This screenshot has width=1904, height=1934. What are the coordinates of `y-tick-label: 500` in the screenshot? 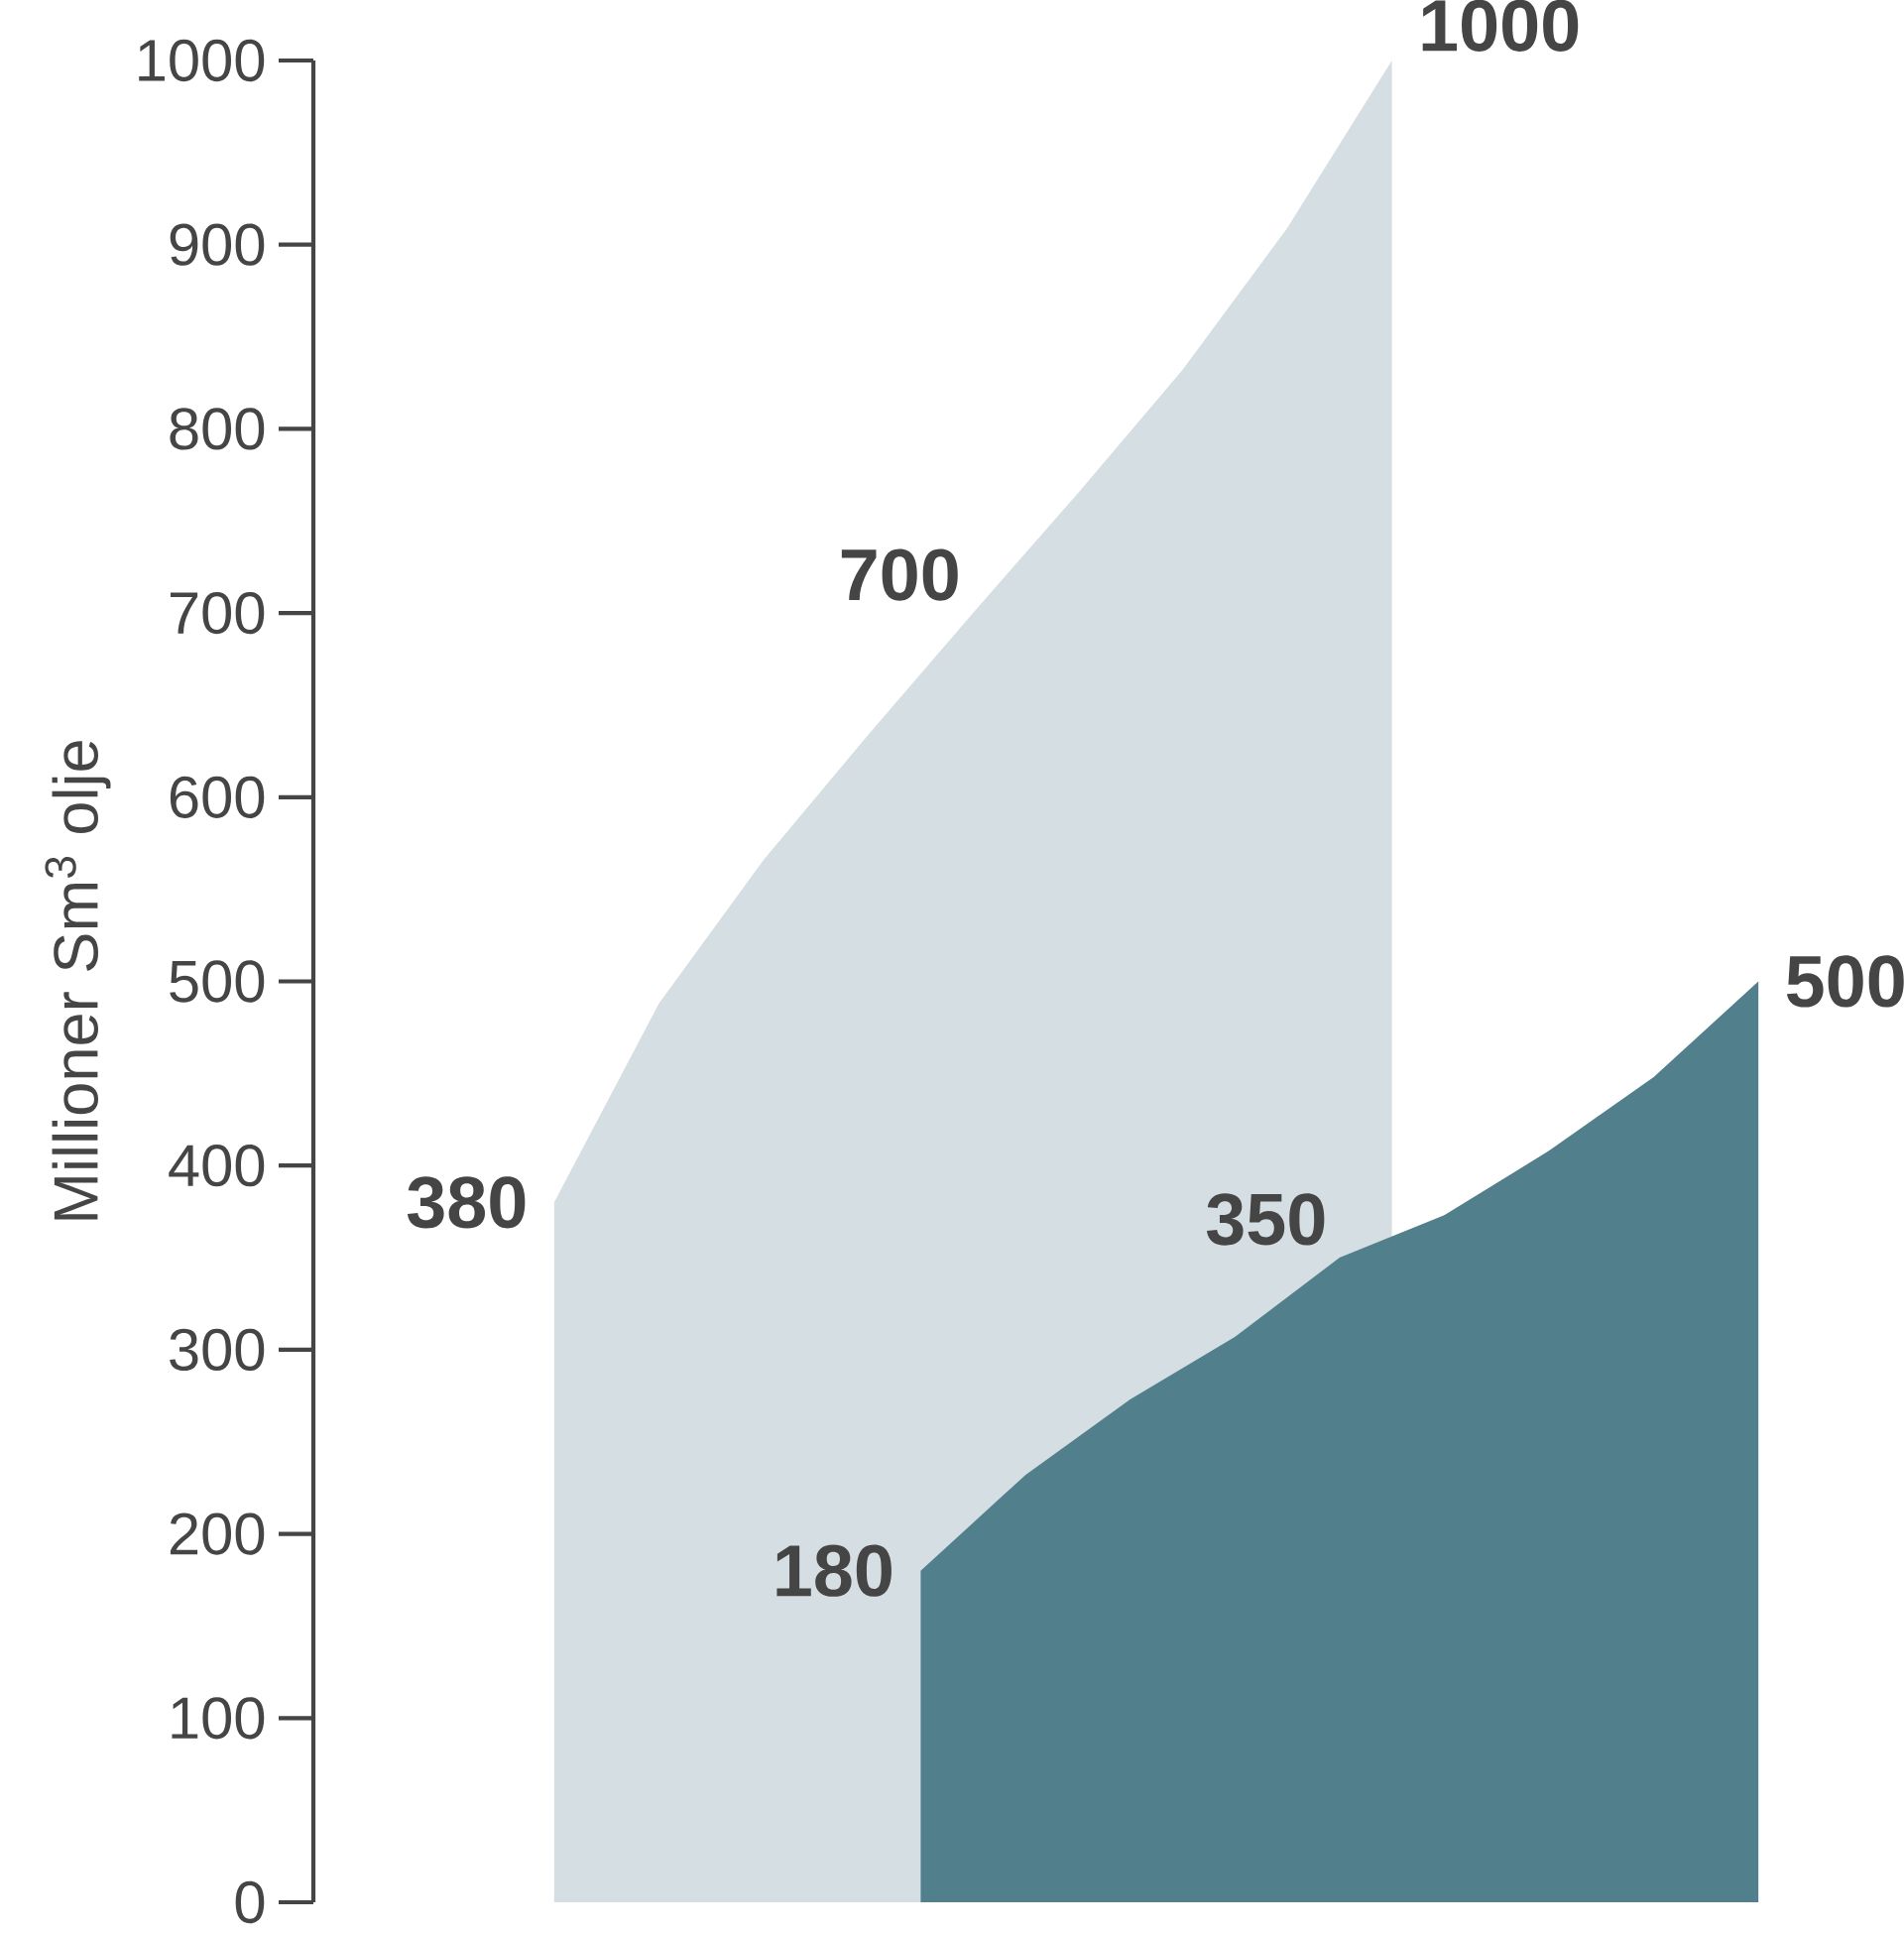 It's located at (217, 981).